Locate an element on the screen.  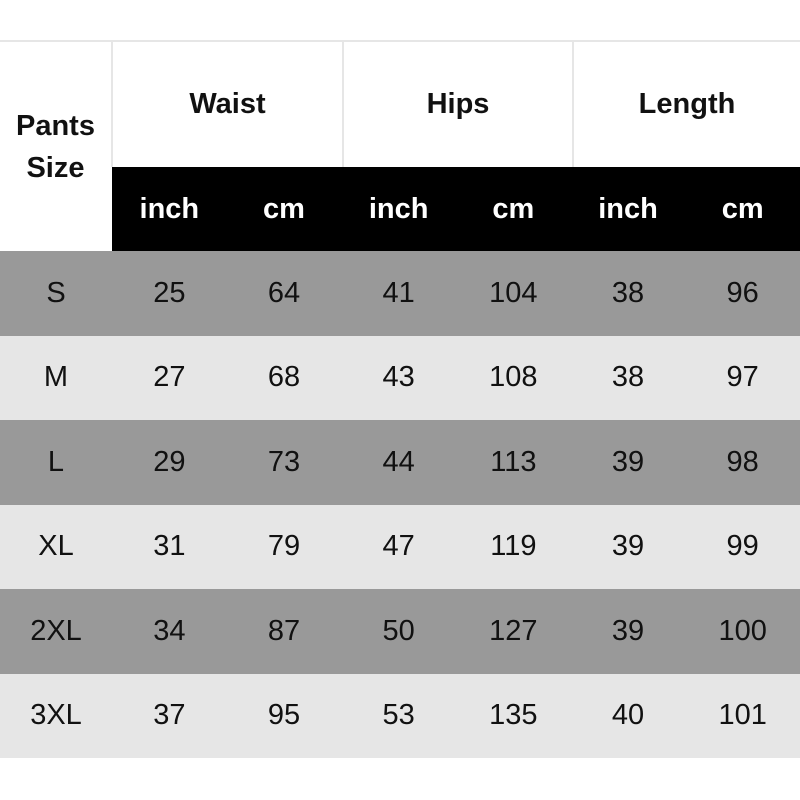
table-row: L 29 73 44 113 39 98 is located at coordinates (400, 462).